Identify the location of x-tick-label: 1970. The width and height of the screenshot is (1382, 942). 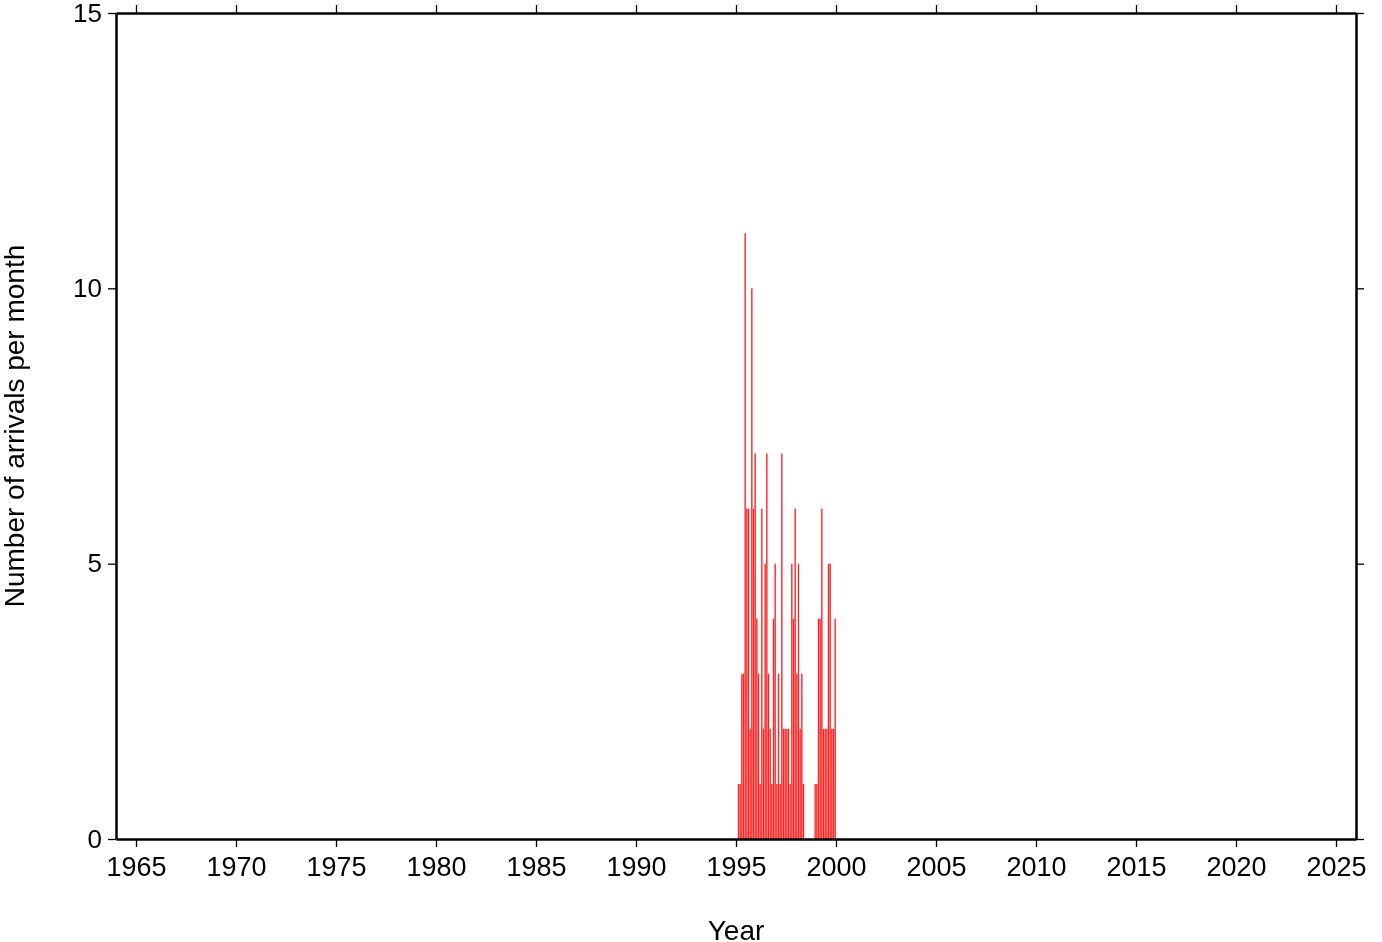
(236, 867).